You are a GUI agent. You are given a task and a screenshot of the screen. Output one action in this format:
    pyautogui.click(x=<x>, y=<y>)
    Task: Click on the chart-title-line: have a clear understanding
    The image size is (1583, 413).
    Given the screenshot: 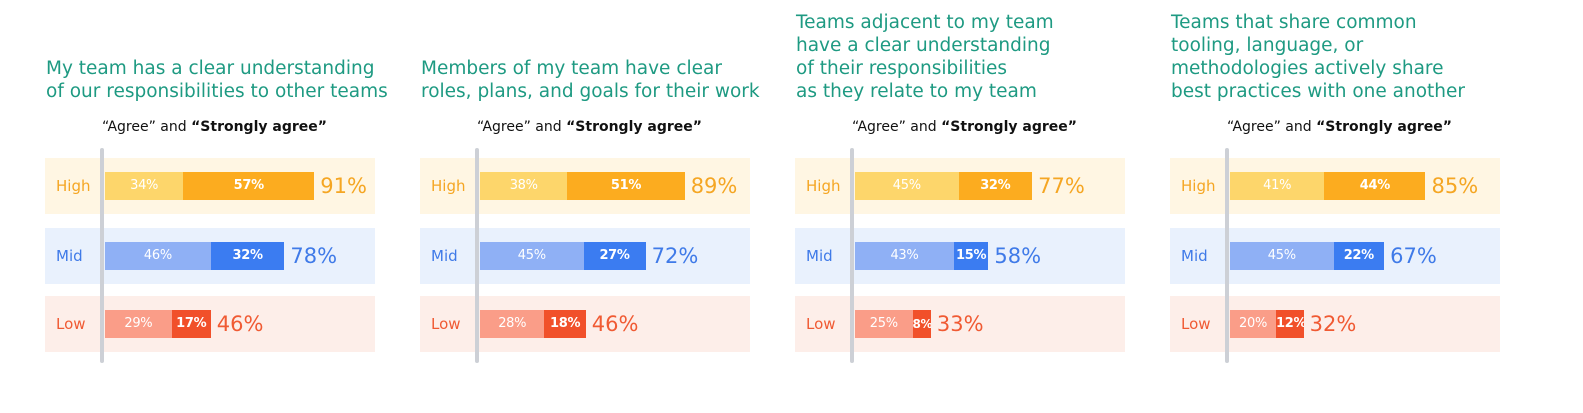 What is the action you would take?
    pyautogui.click(x=923, y=45)
    